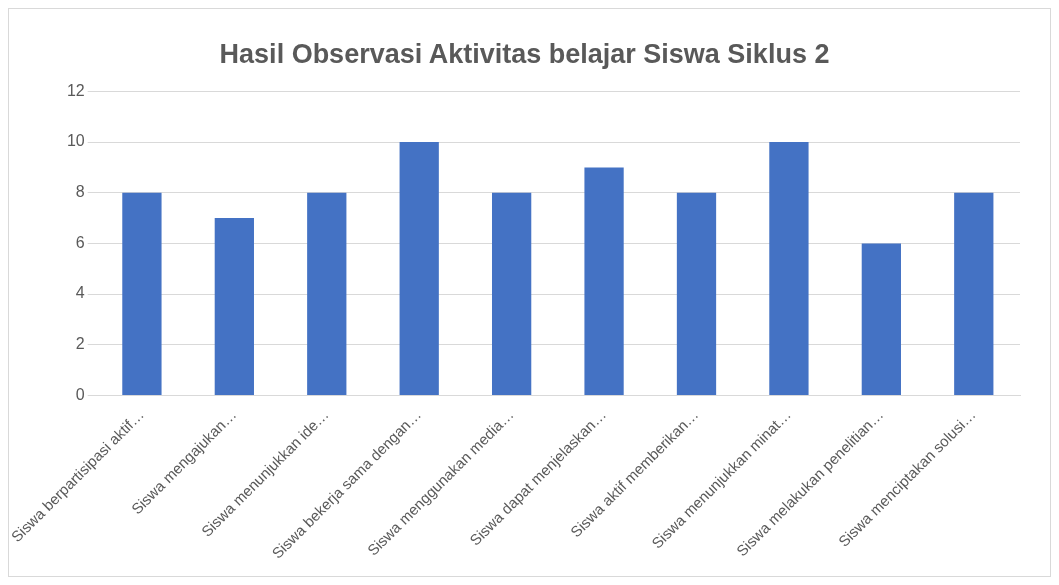  I want to click on chart-title: Hasil Observasi Aktivitas belajar Siswa Siklus 2, so click(524, 53).